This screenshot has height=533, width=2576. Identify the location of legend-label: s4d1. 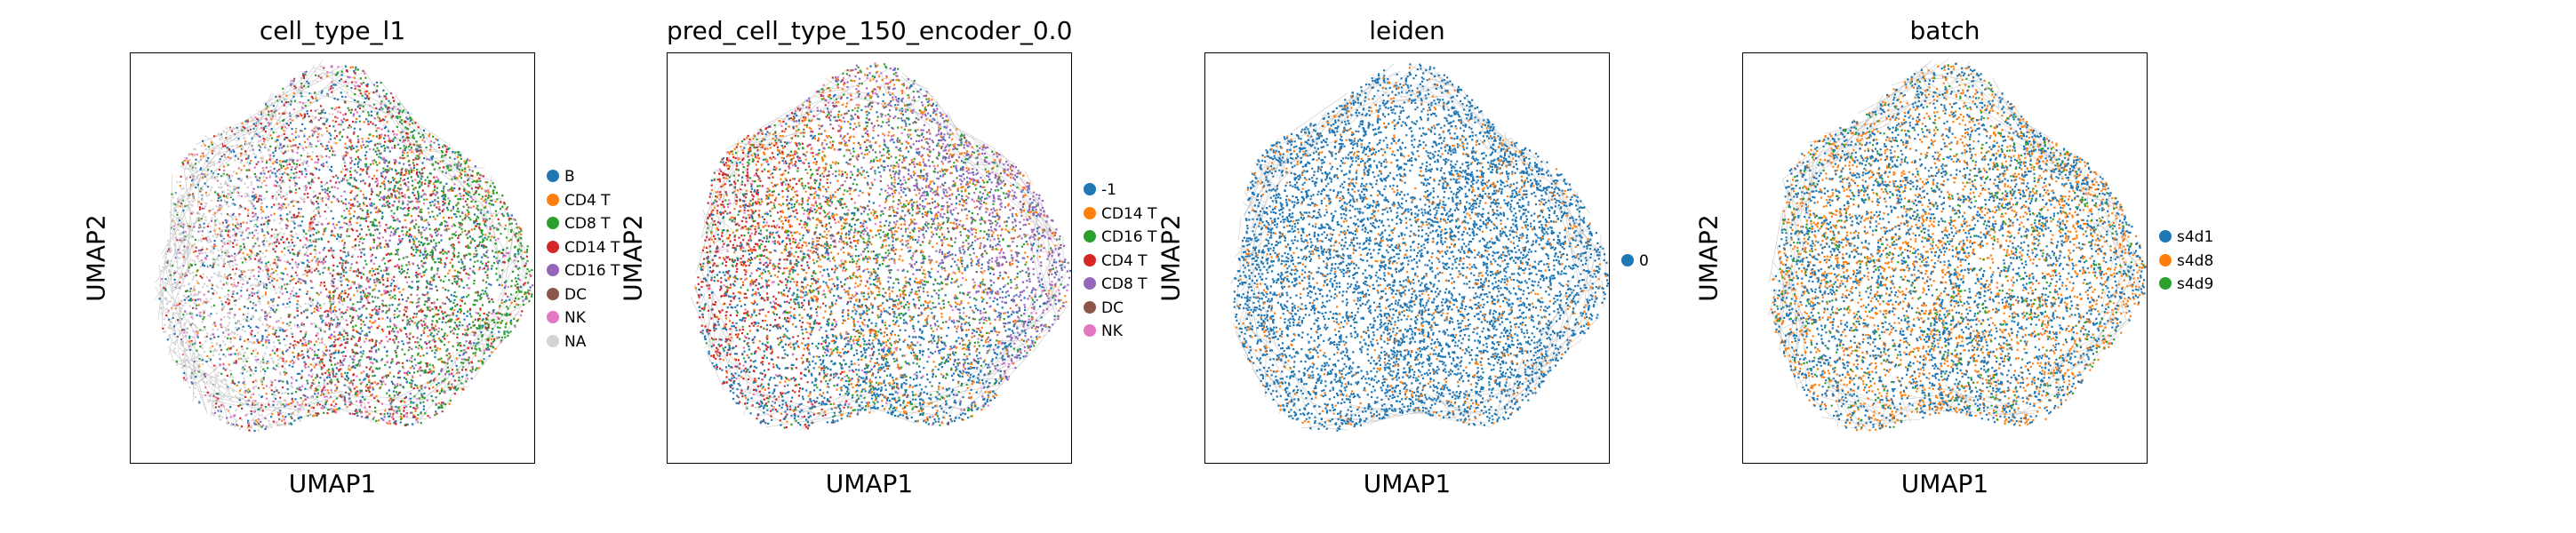
(2195, 237).